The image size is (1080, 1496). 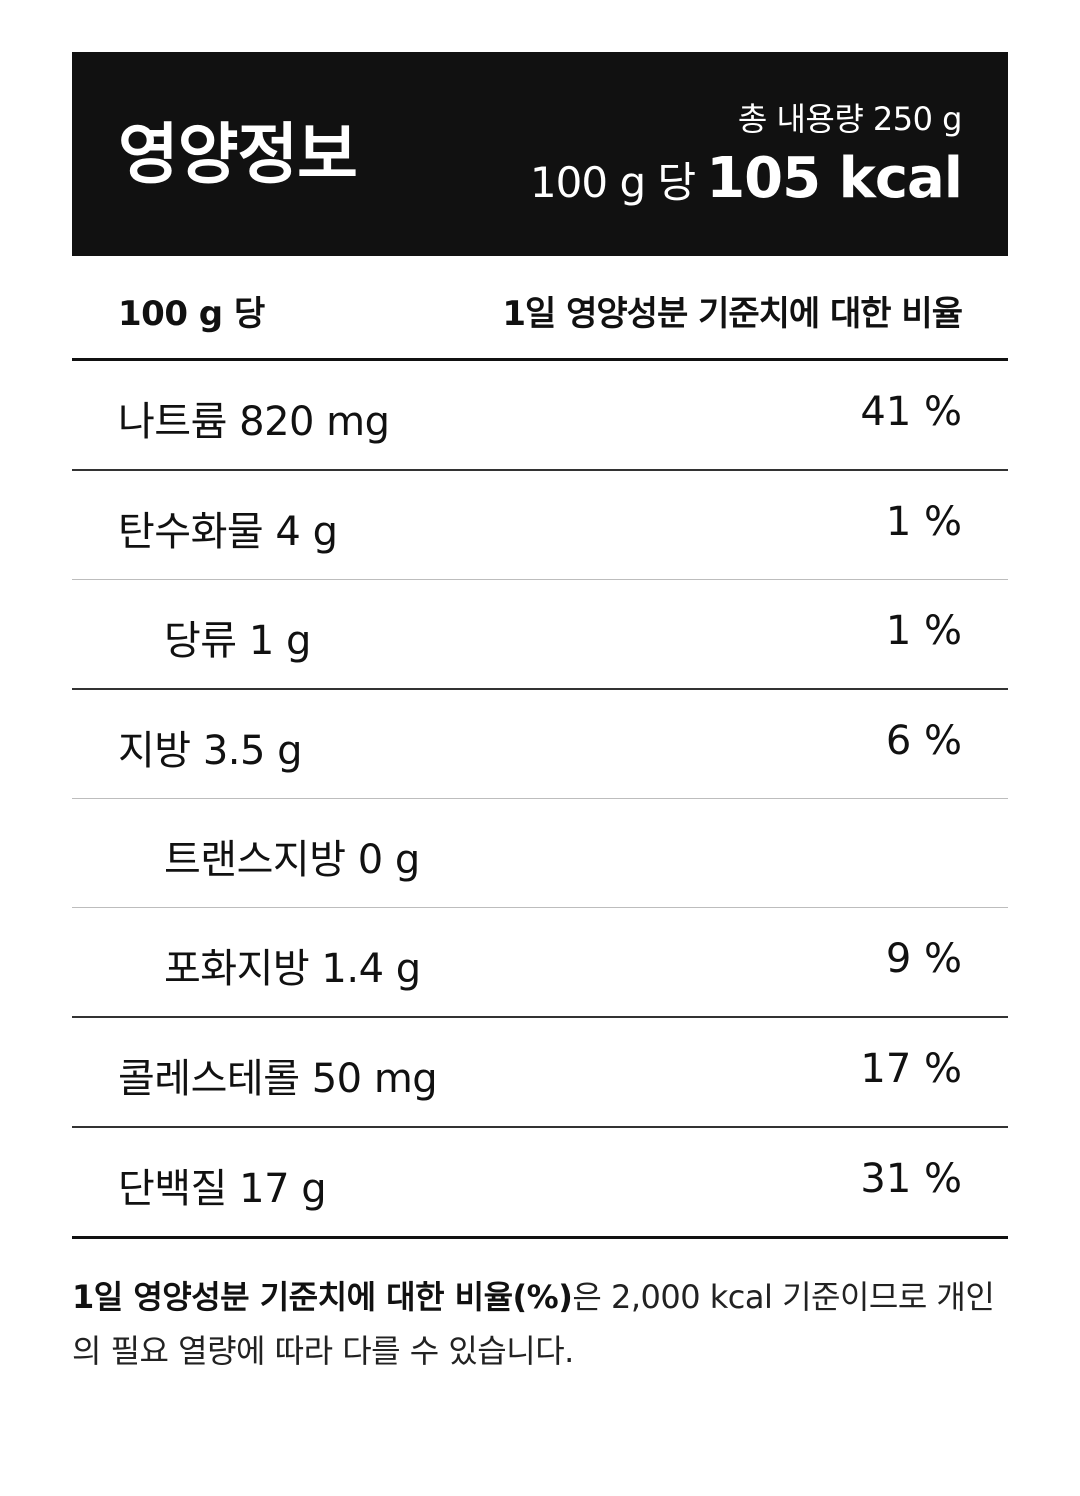 I want to click on nutrient-name: 콜레스테롤 50 mg, so click(x=278, y=1079).